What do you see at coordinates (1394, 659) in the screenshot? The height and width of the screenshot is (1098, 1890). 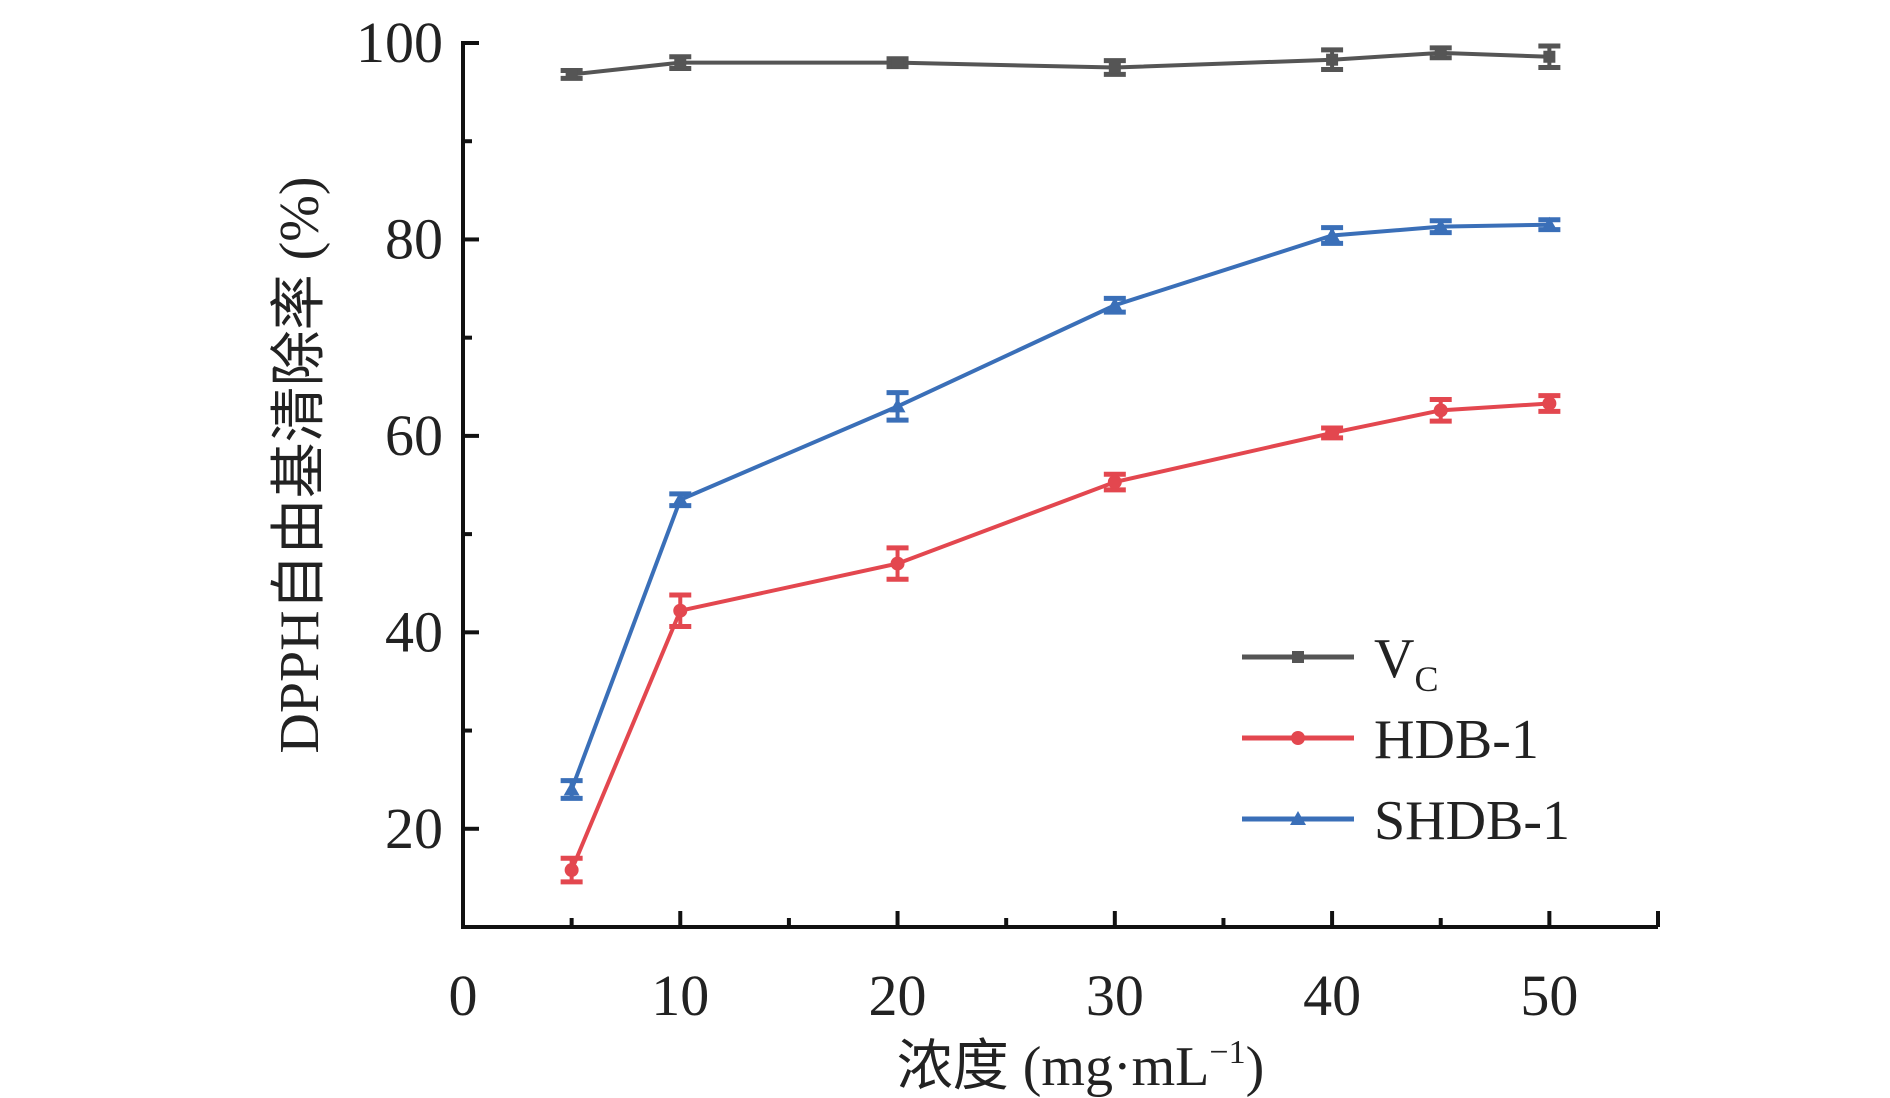 I see `legend-label-main: V` at bounding box center [1394, 659].